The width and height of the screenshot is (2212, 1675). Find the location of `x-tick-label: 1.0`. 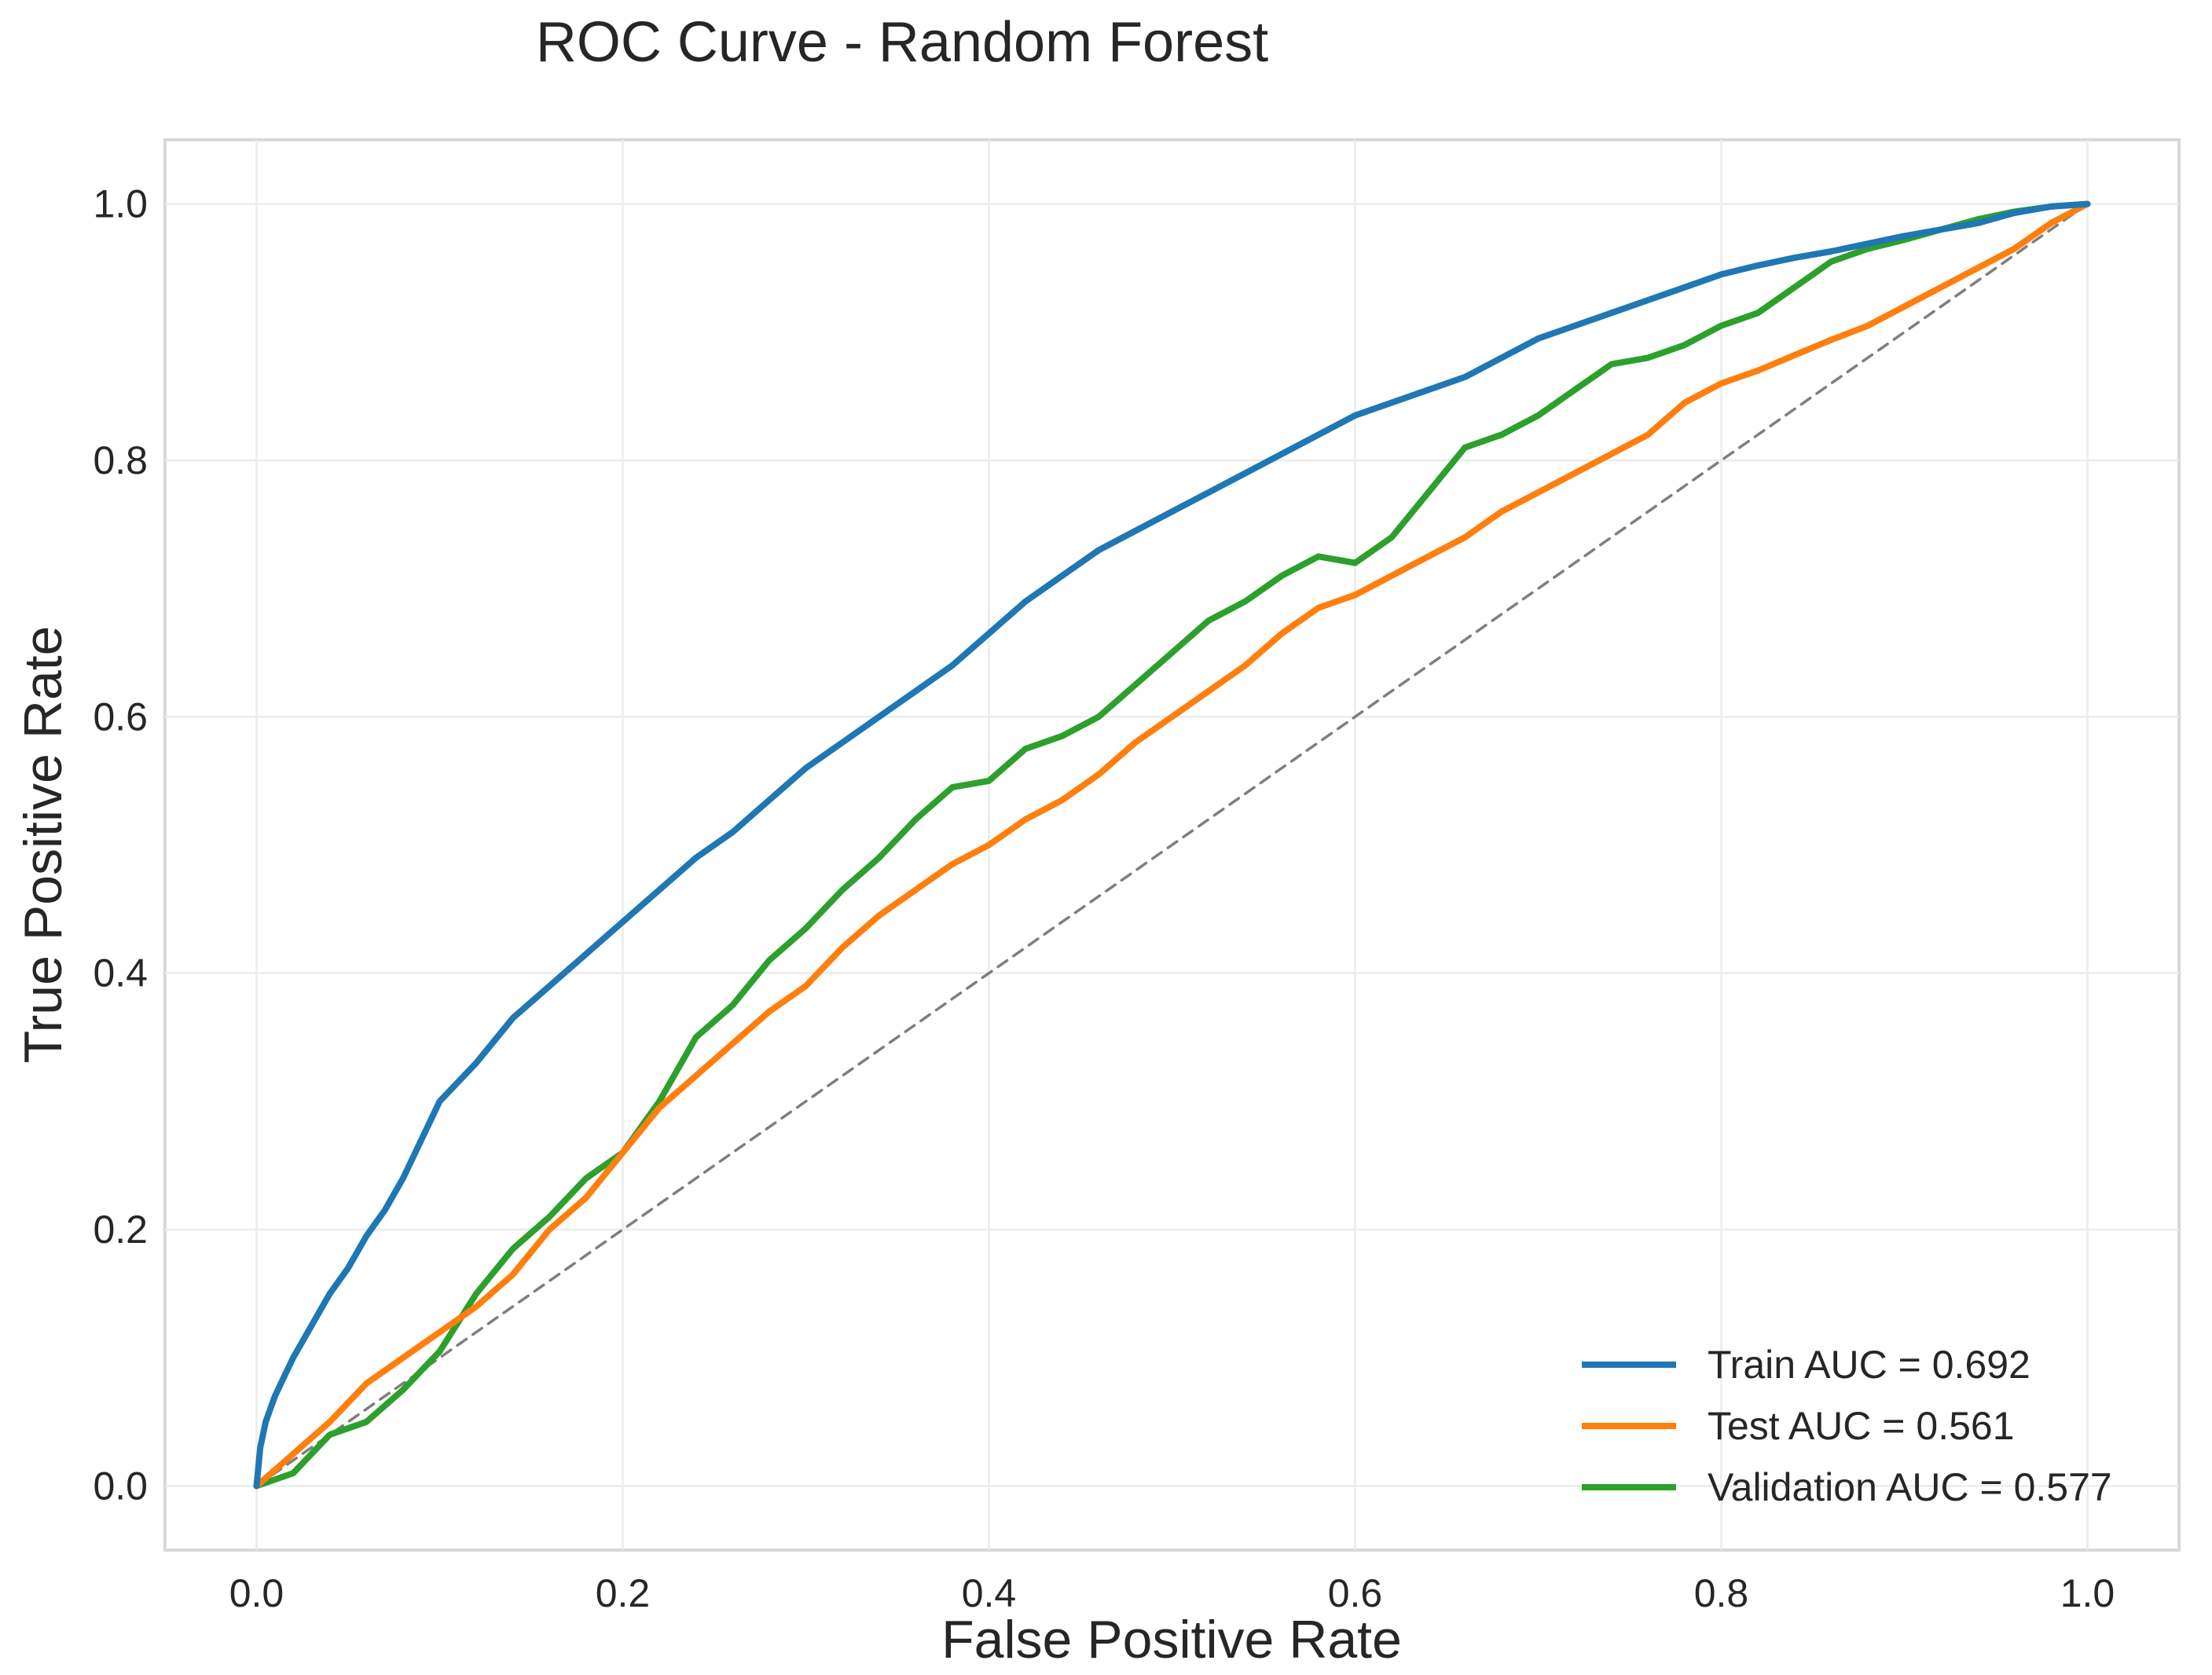

x-tick-label: 1.0 is located at coordinates (2087, 1593).